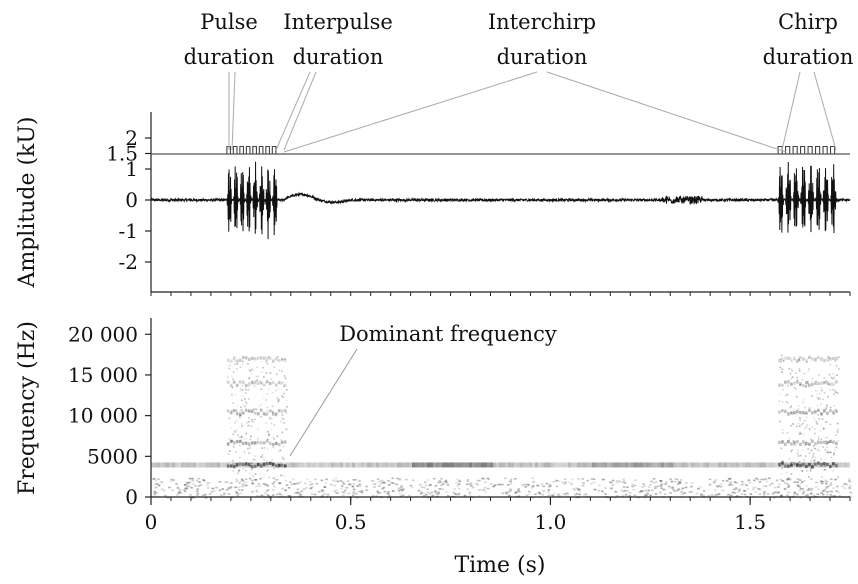  I want to click on frequency-tick-label: 10 000, so click(103, 416).